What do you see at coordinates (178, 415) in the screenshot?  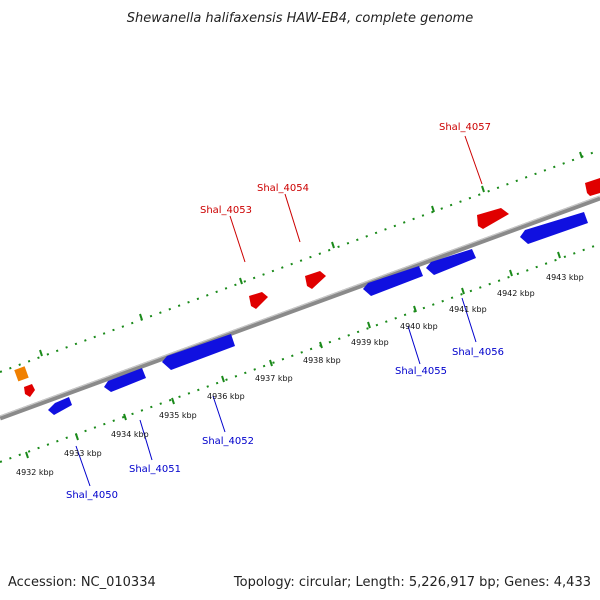 I see `scale-label: 4935 kbp` at bounding box center [178, 415].